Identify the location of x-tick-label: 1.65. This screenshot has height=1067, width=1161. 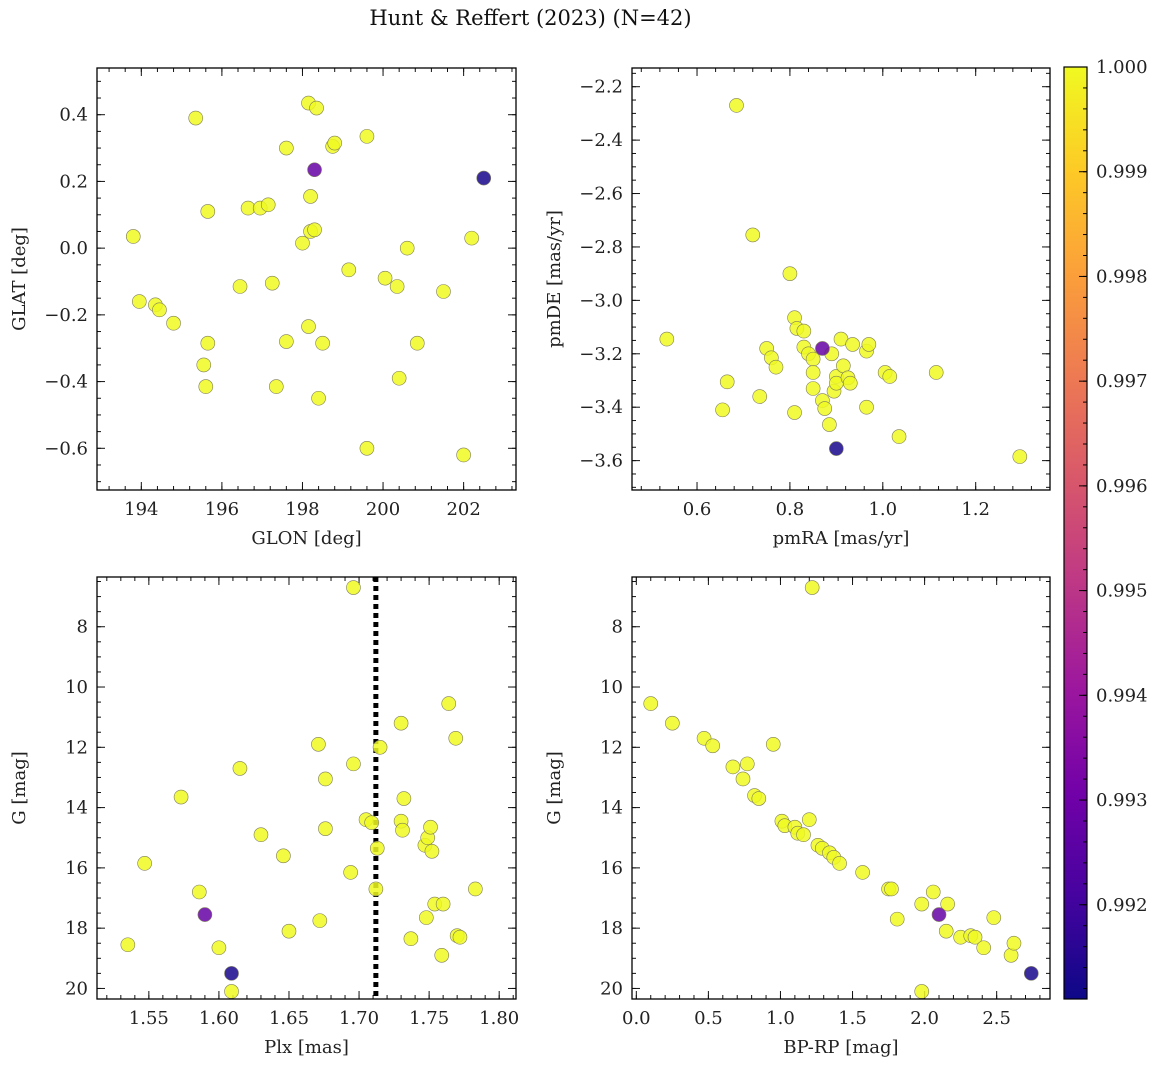
(289, 1018).